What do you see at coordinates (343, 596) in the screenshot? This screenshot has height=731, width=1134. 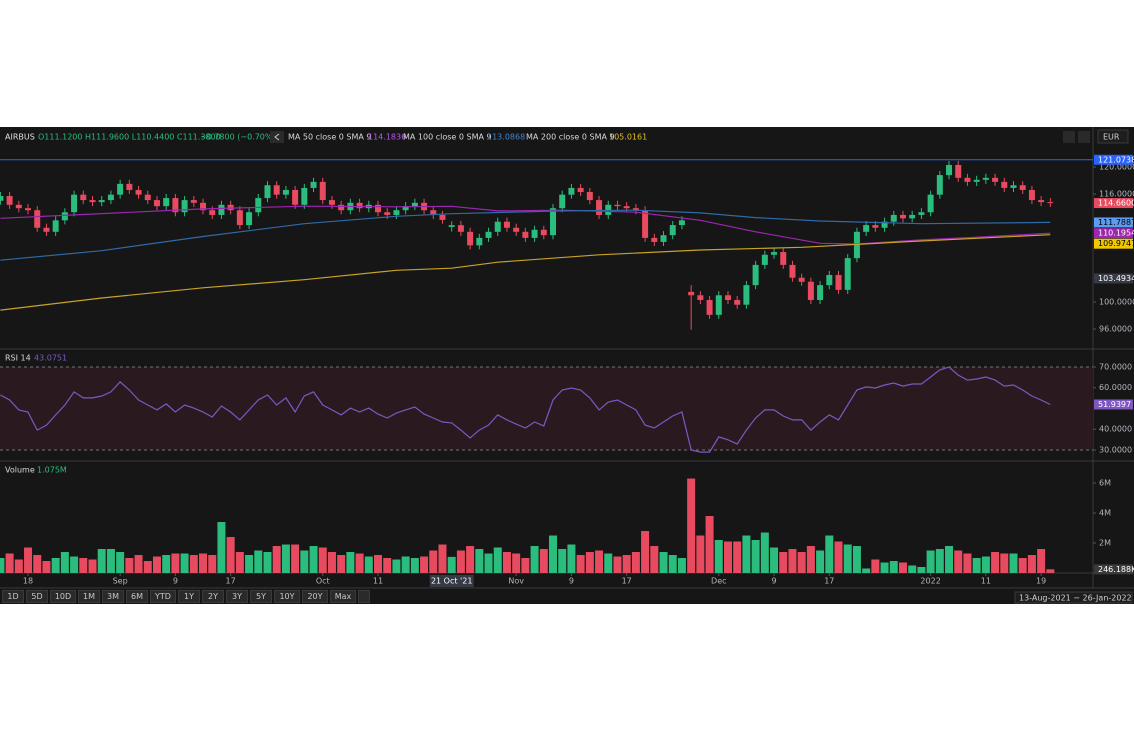 I see `range-button: Max` at bounding box center [343, 596].